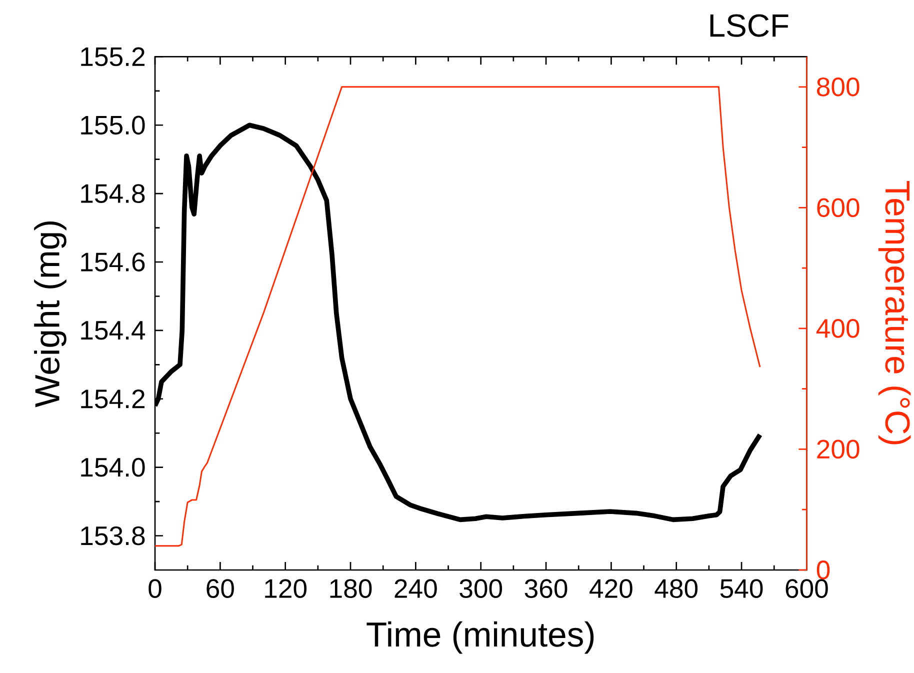 This screenshot has width=914, height=673. Describe the element at coordinates (113, 330) in the screenshot. I see `y-tick-label: 154.4` at that location.